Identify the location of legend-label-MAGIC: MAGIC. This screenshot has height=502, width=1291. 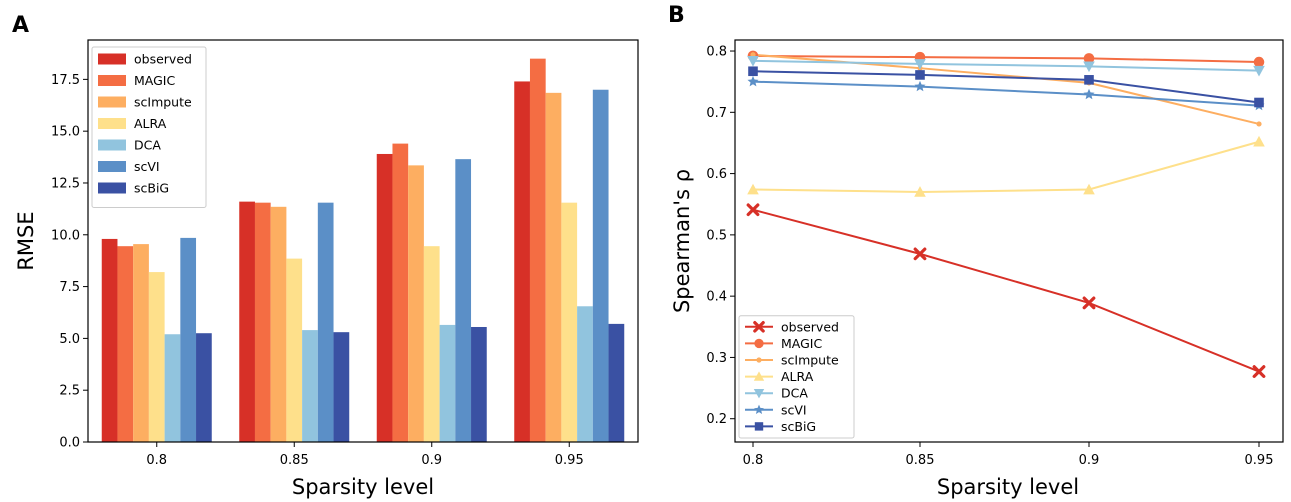
(801, 343).